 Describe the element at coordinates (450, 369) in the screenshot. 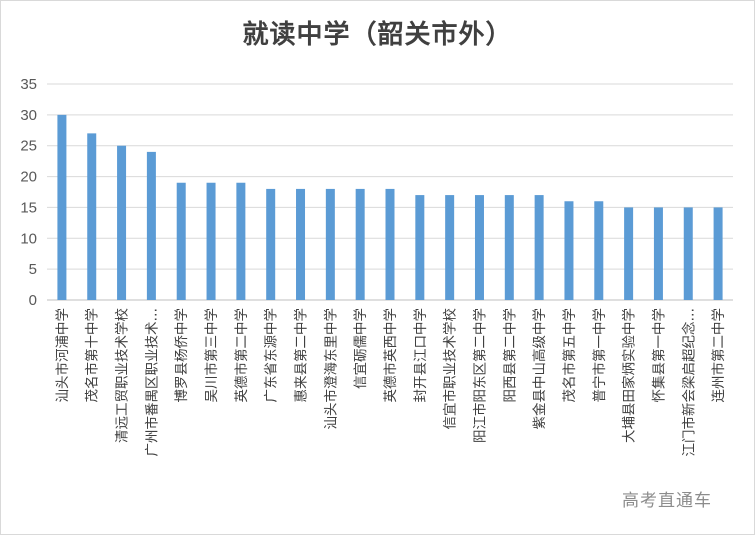

I see `x-tick-label: 信宜市职业技术学校` at that location.